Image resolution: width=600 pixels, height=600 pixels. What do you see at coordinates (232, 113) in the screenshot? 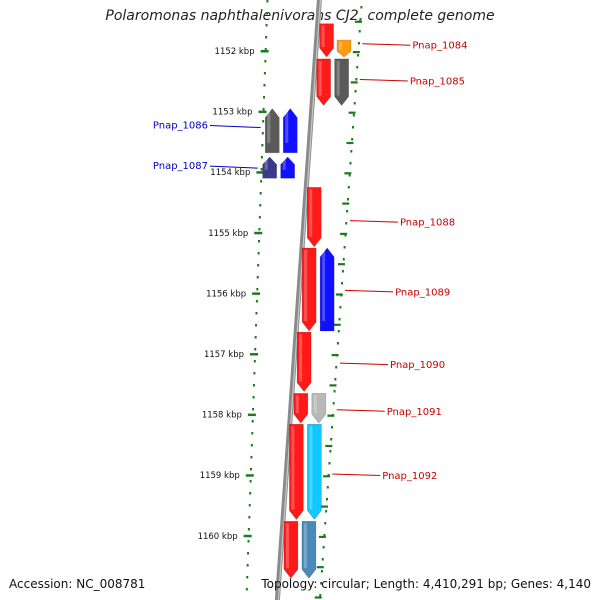
I see `scale-tick-label: 1153 kbp` at bounding box center [232, 113].